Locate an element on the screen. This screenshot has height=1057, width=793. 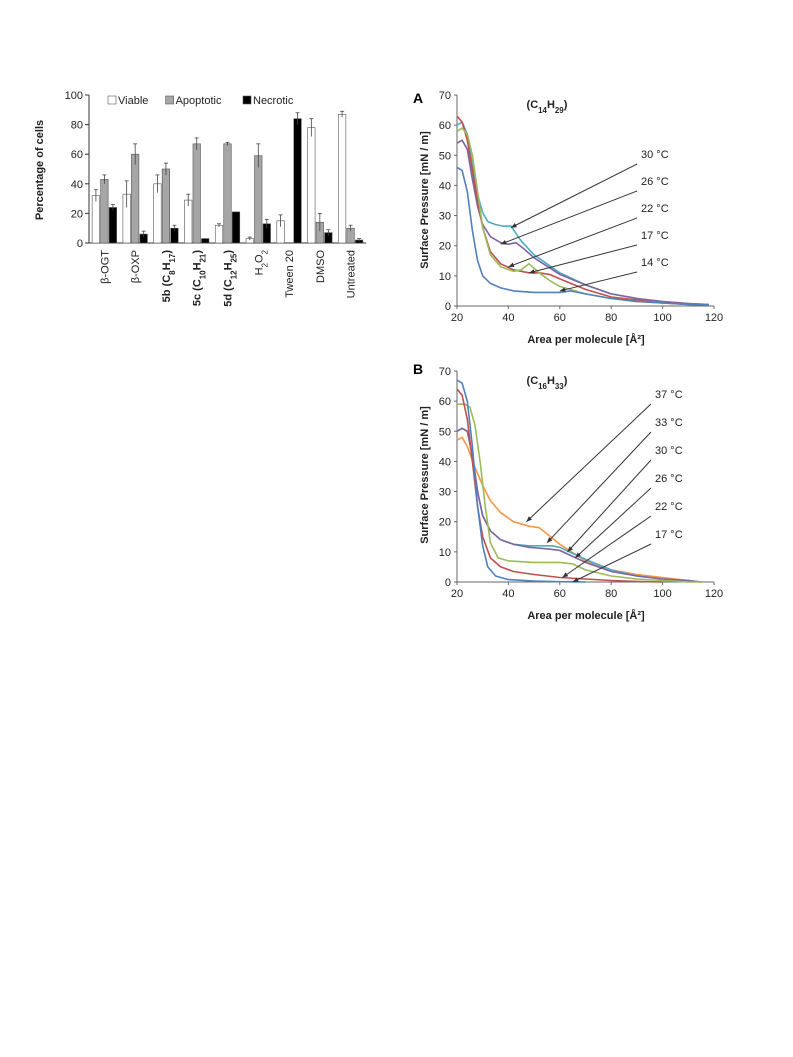
bar-y-tick-label: 80 is located at coordinates (77, 126).